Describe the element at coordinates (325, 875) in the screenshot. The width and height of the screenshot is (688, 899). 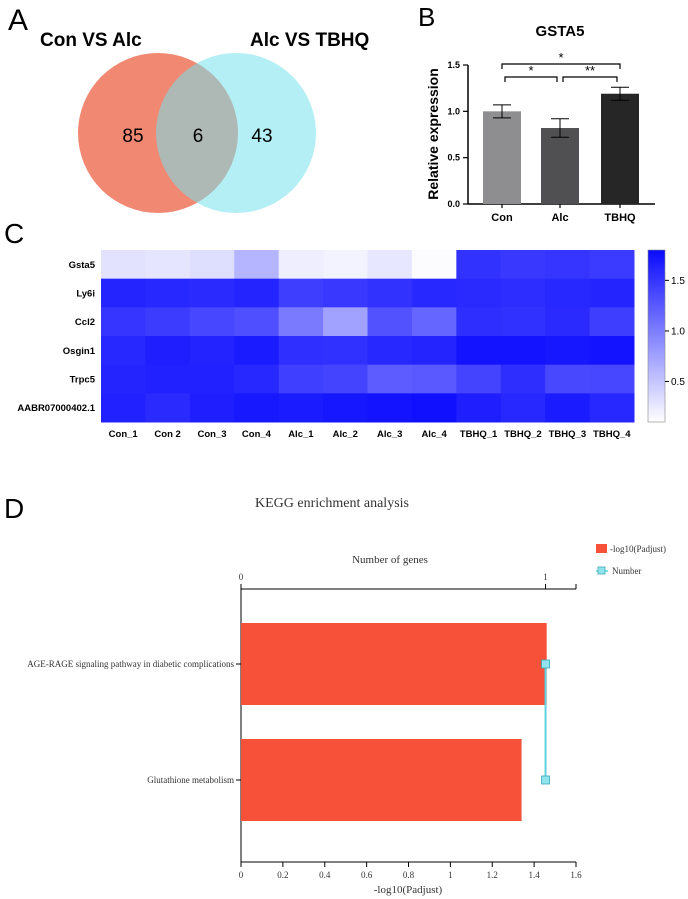
I see `kegg-x-tick-label: 0.4` at that location.